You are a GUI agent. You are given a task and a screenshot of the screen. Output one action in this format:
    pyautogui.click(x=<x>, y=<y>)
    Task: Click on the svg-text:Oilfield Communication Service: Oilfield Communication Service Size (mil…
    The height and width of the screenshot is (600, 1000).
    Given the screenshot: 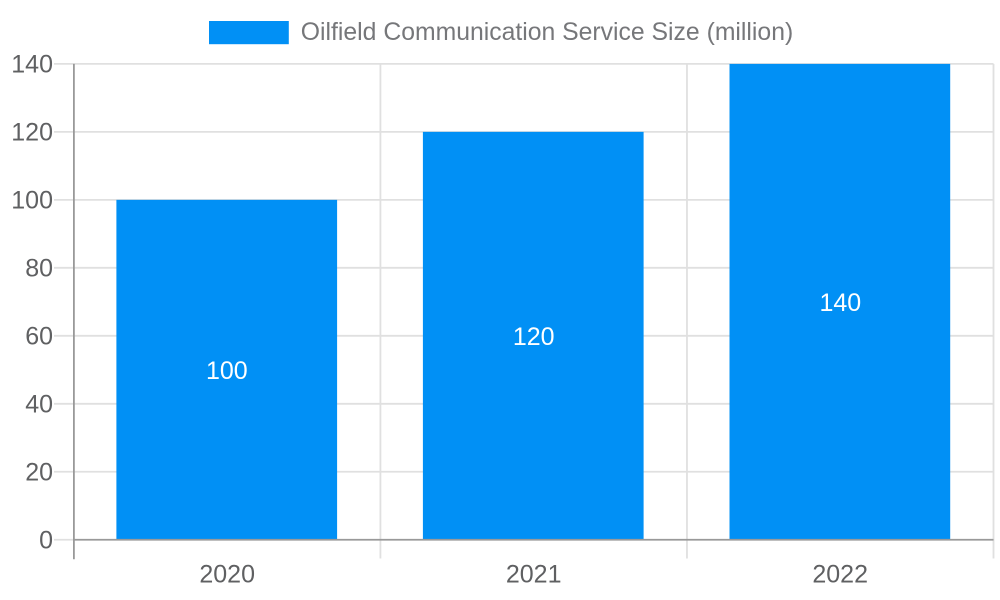 What is the action you would take?
    pyautogui.click(x=547, y=32)
    